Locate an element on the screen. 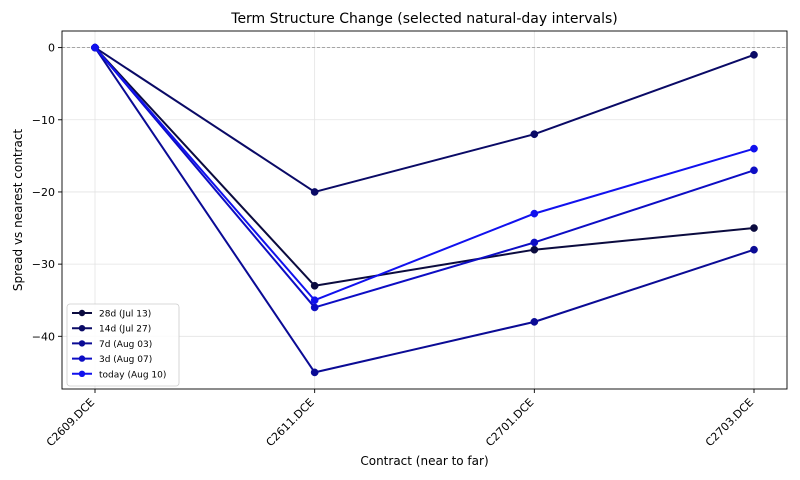  legend-box is located at coordinates (123, 345).